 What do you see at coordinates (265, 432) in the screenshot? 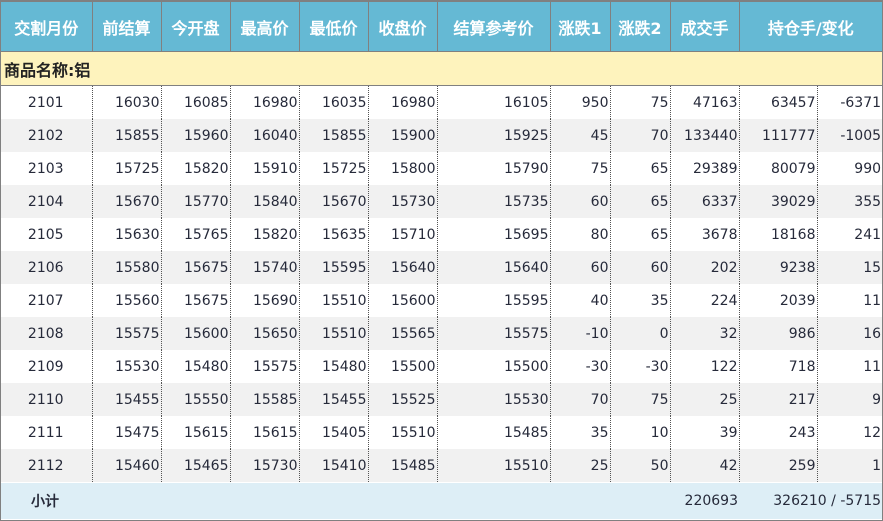
I see `table-cell: 15615` at bounding box center [265, 432].